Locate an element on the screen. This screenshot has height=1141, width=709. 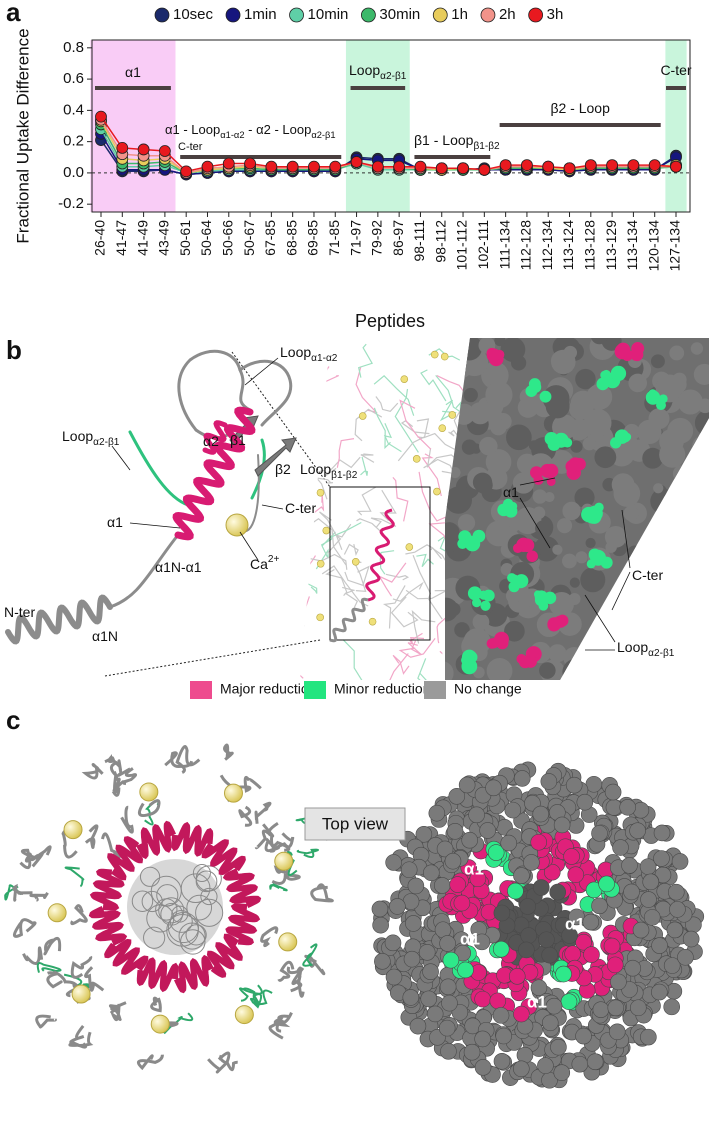
surface-label: α1 is located at coordinates (474, 868).